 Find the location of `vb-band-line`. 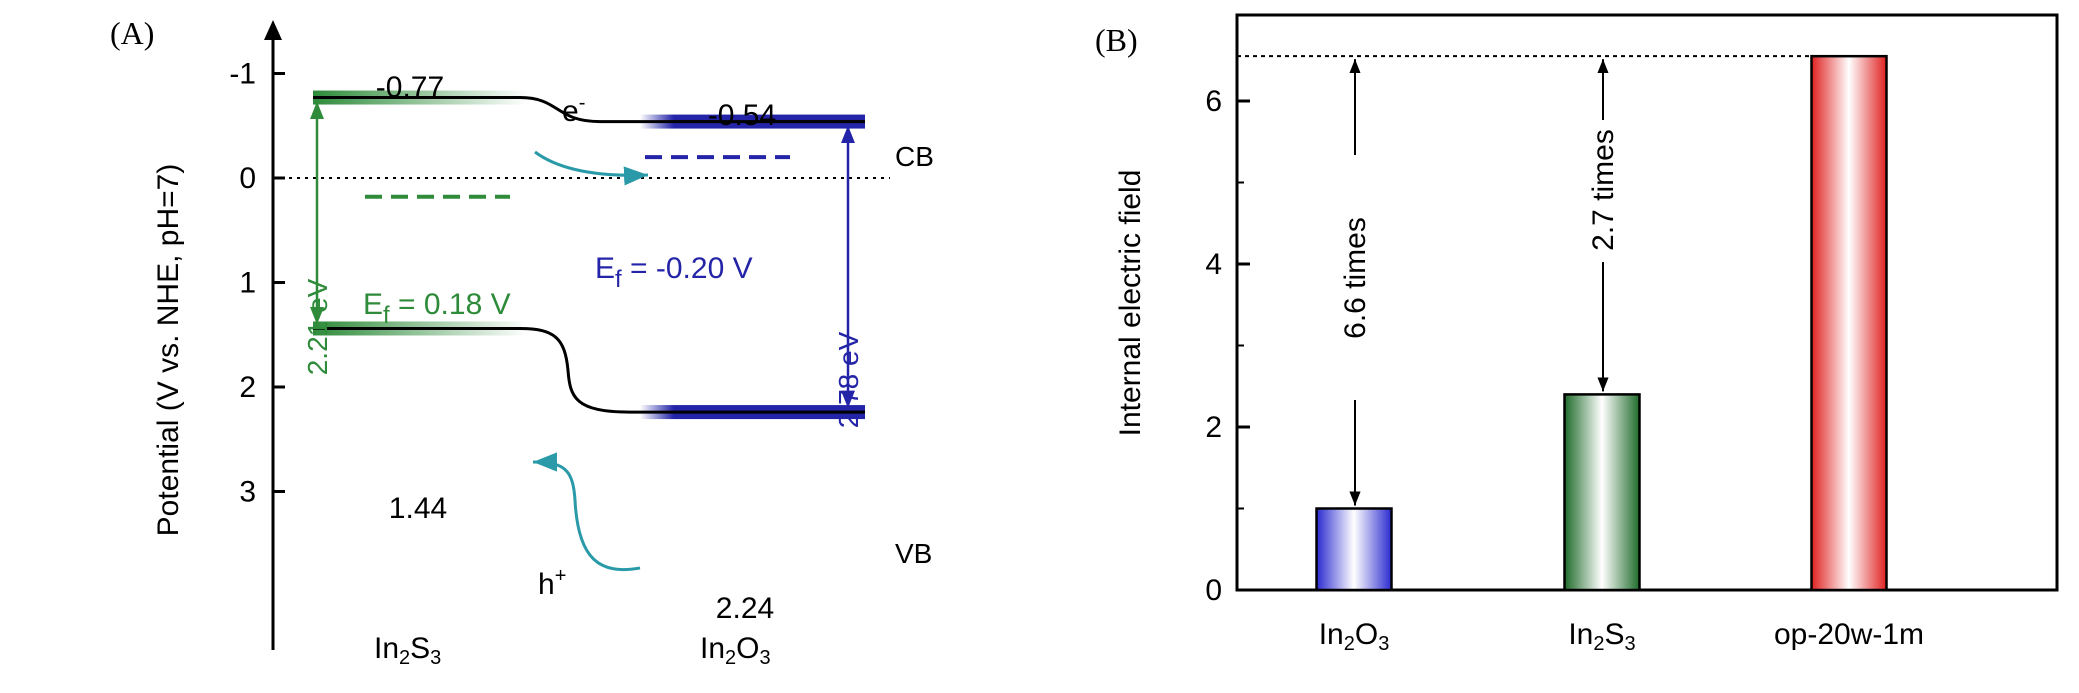

vb-band-line is located at coordinates (589, 370).